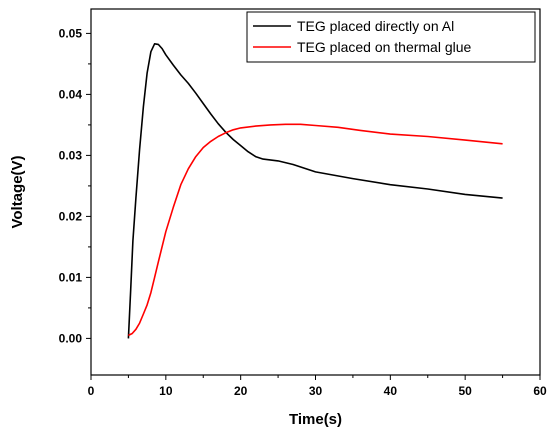 The width and height of the screenshot is (550, 436). I want to click on x-tick-label: 60, so click(540, 391).